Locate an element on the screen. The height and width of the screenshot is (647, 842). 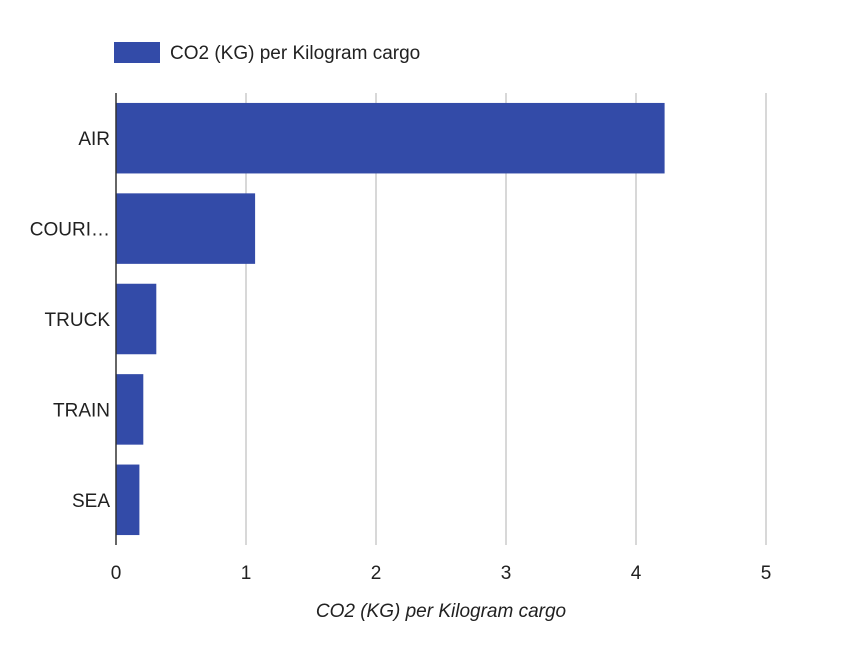
x-tick-label: 1 is located at coordinates (246, 573).